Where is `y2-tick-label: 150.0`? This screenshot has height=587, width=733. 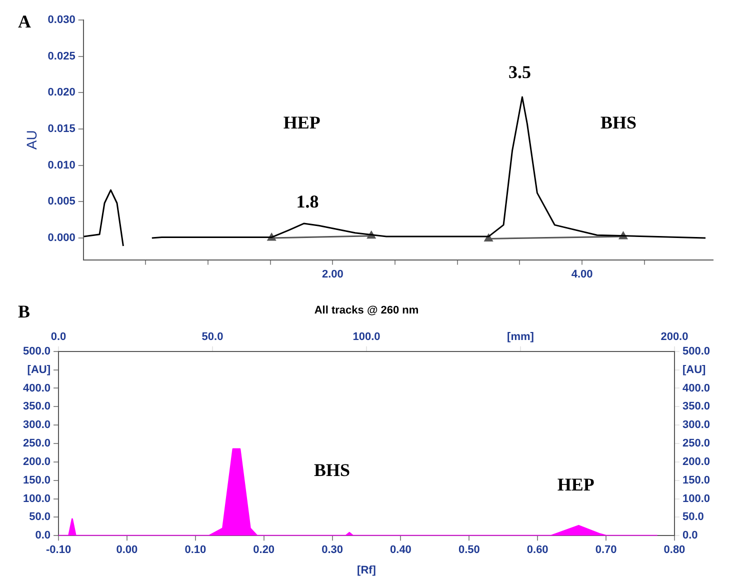
y2-tick-label: 150.0 is located at coordinates (696, 480).